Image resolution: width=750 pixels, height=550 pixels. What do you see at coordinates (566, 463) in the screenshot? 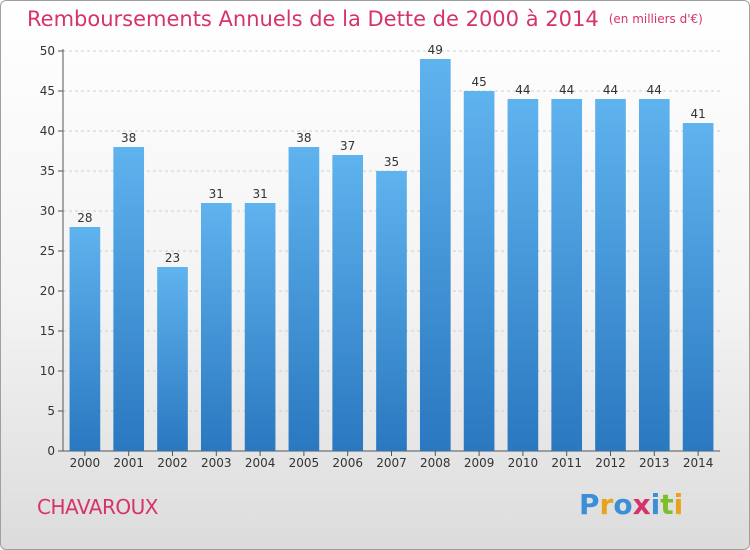
I see `x-tick-label-2011: 2011` at bounding box center [566, 463].